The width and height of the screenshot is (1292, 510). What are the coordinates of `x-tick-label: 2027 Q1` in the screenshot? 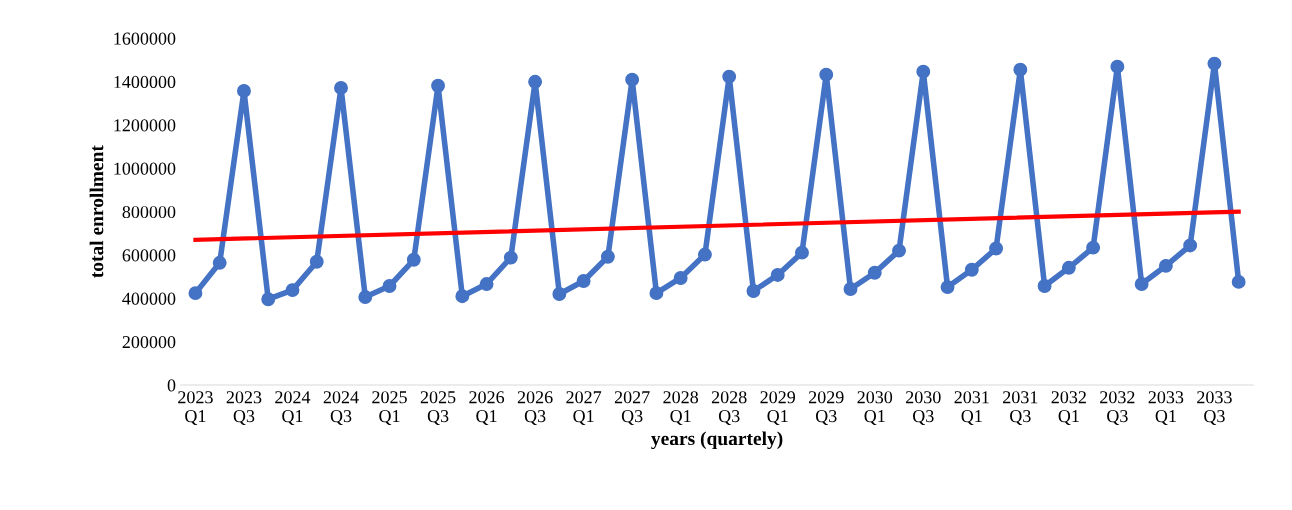 It's located at (584, 408).